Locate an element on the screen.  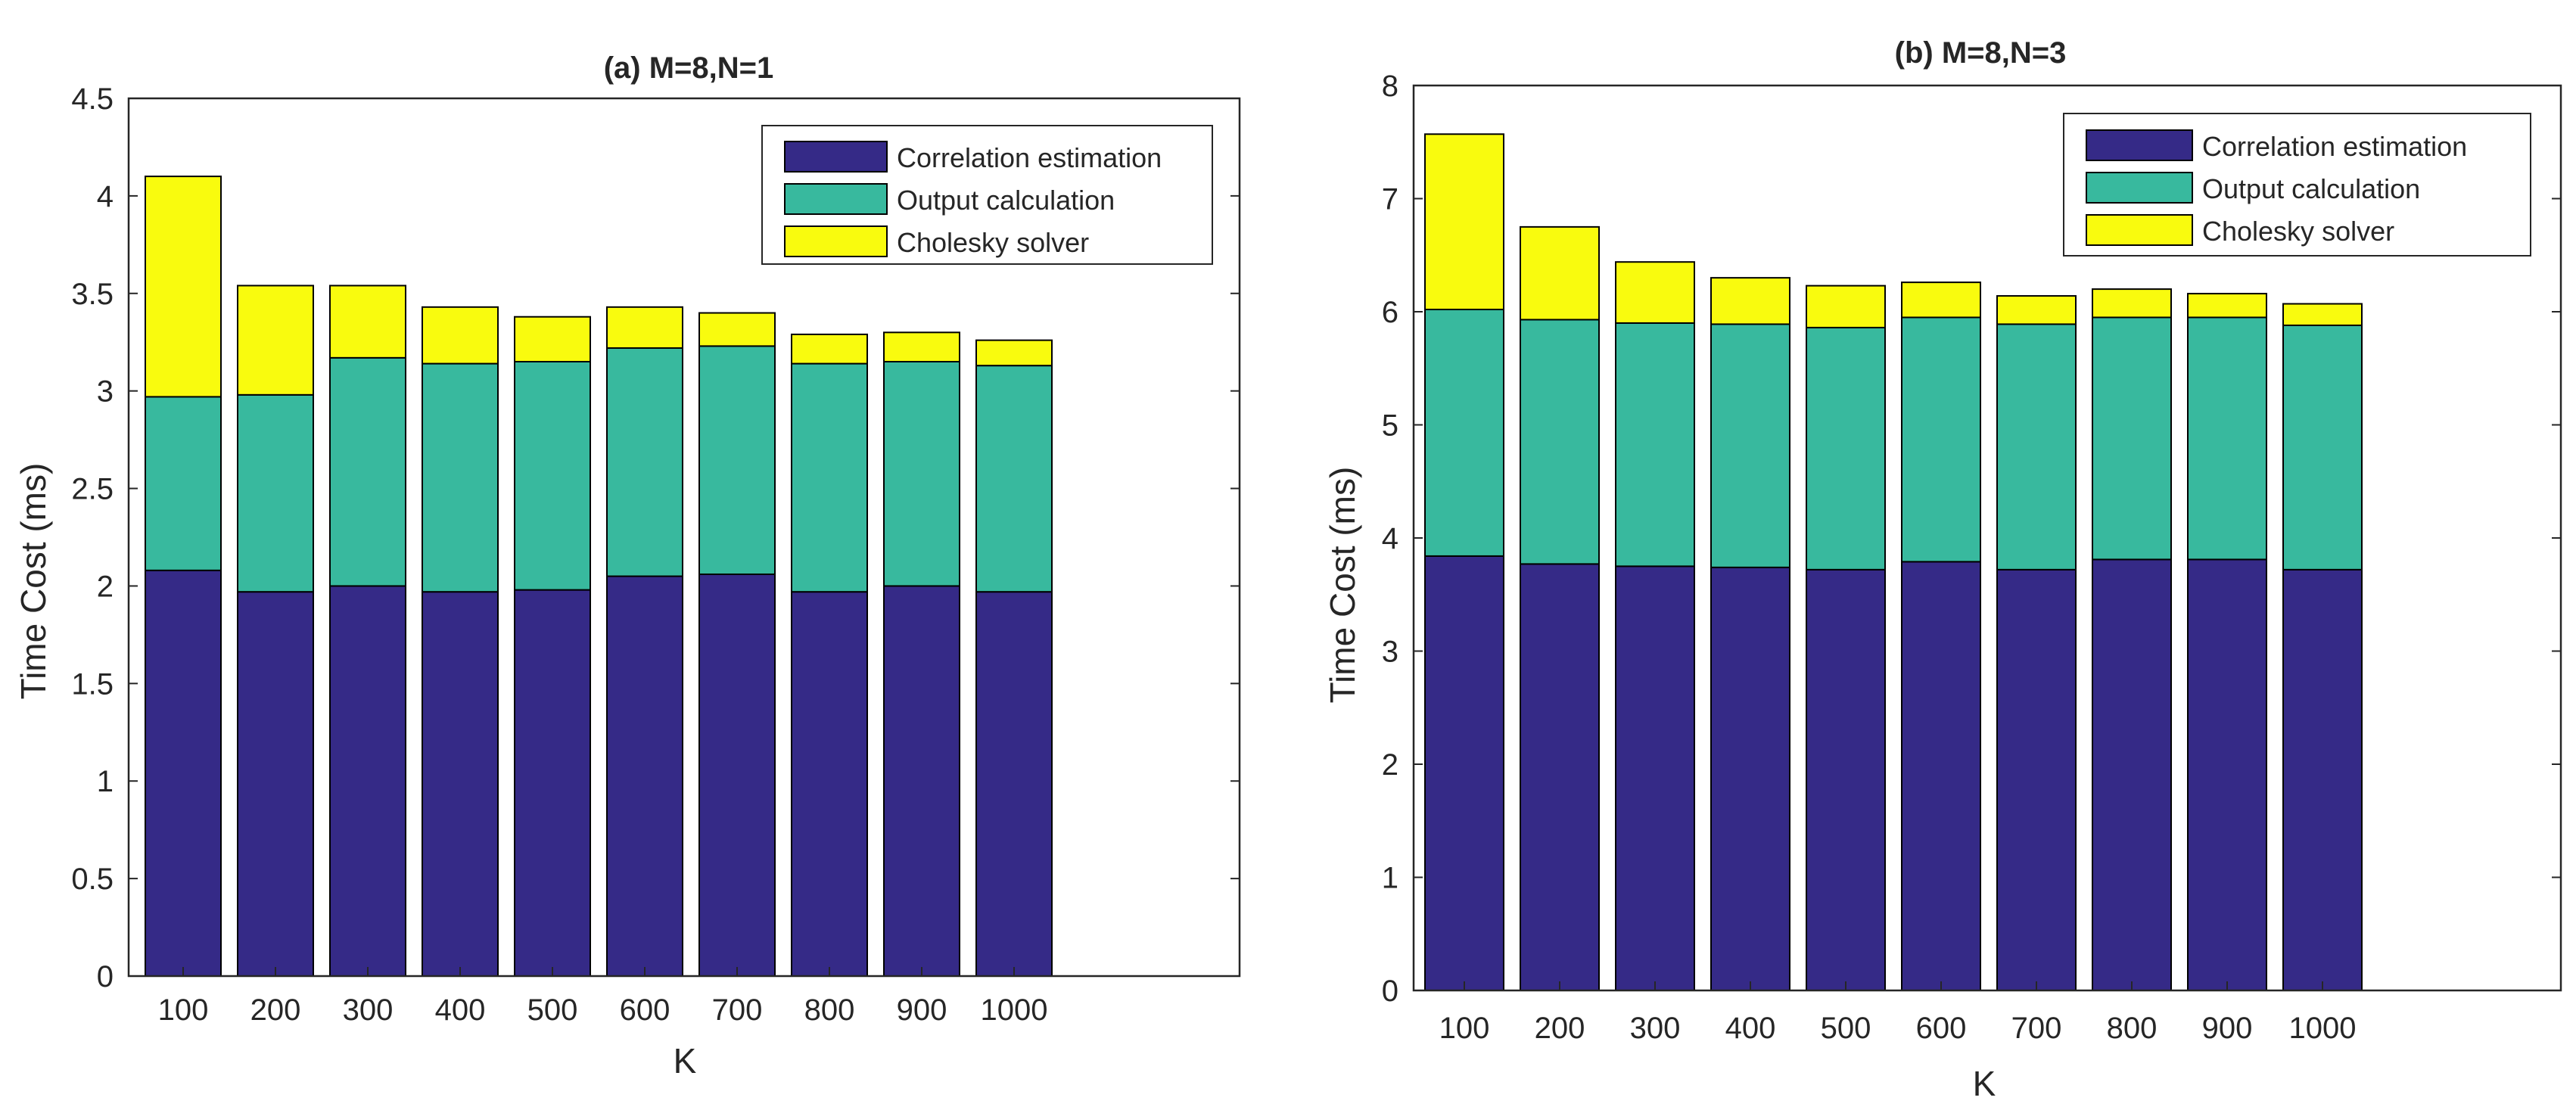
legend-swatch-output is located at coordinates (2139, 188).